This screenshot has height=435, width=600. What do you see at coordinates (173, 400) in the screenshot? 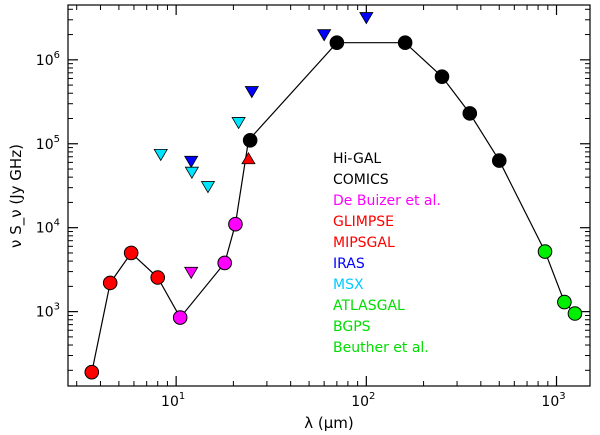
I see `x-tick-label: 10¹` at bounding box center [173, 400].